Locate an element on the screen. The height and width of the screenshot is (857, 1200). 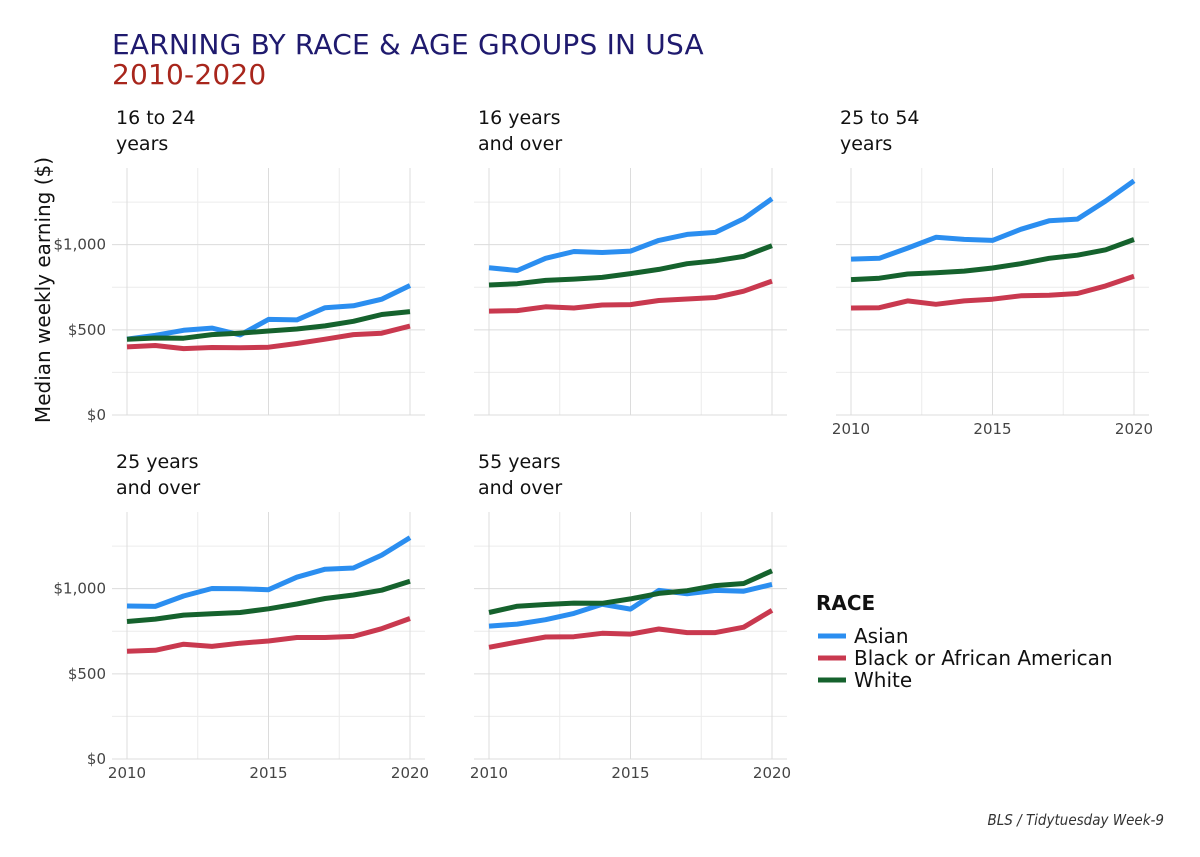
caption: BLS / Tidytuesday Week-9 is located at coordinates (1075, 820).